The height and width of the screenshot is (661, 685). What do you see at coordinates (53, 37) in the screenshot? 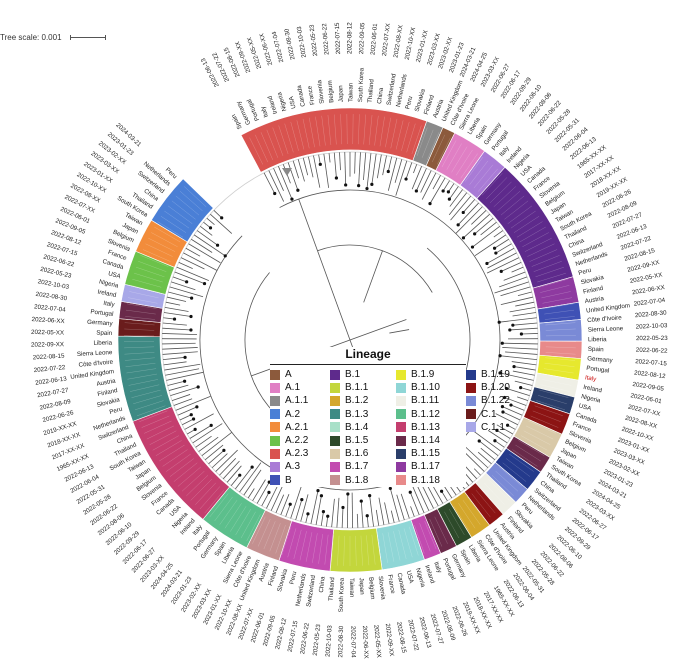
I see `tree-scale: Tree scale: 0.001` at bounding box center [53, 37].